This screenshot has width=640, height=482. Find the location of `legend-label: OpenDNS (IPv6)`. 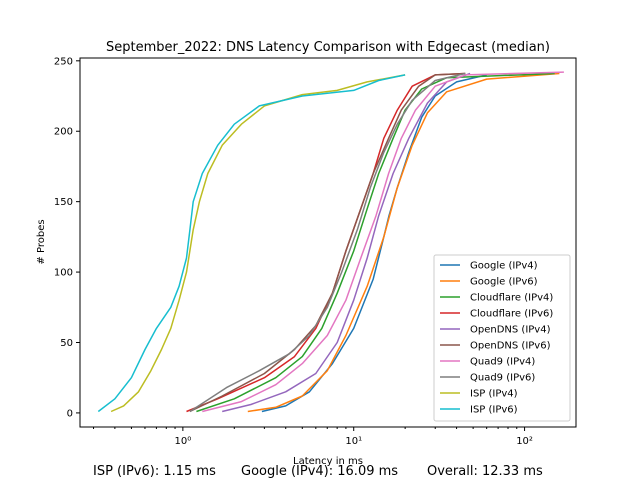

legend-label: OpenDNS (IPv6) is located at coordinates (510, 346).